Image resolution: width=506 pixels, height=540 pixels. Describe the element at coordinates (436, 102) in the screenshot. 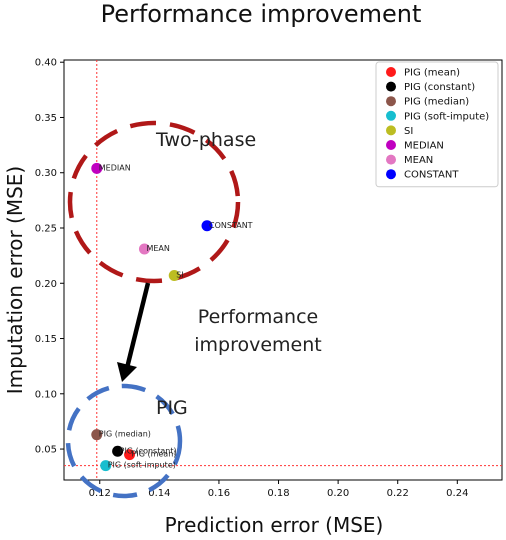

I see `legend-entry: PIG (median)` at that location.